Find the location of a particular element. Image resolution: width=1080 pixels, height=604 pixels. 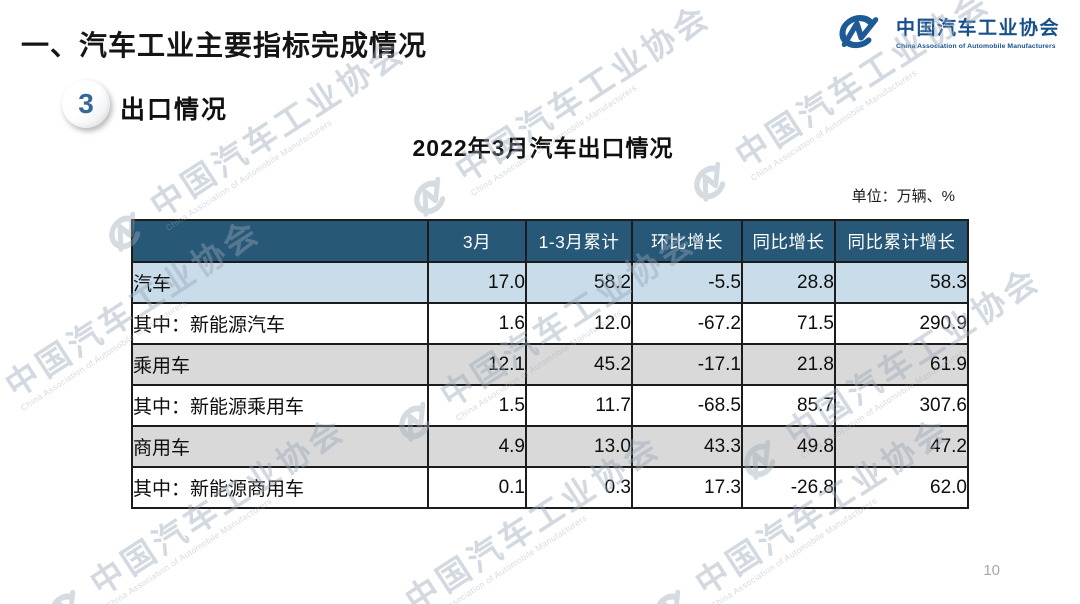

value-cell: 47.2 is located at coordinates (901, 446).